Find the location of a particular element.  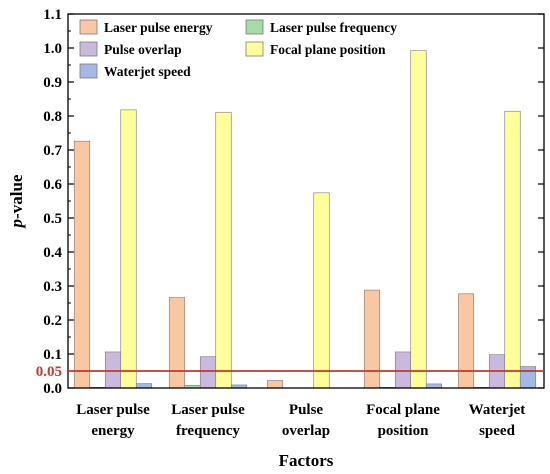

y-tick-label: 0.6 is located at coordinates (52, 185).